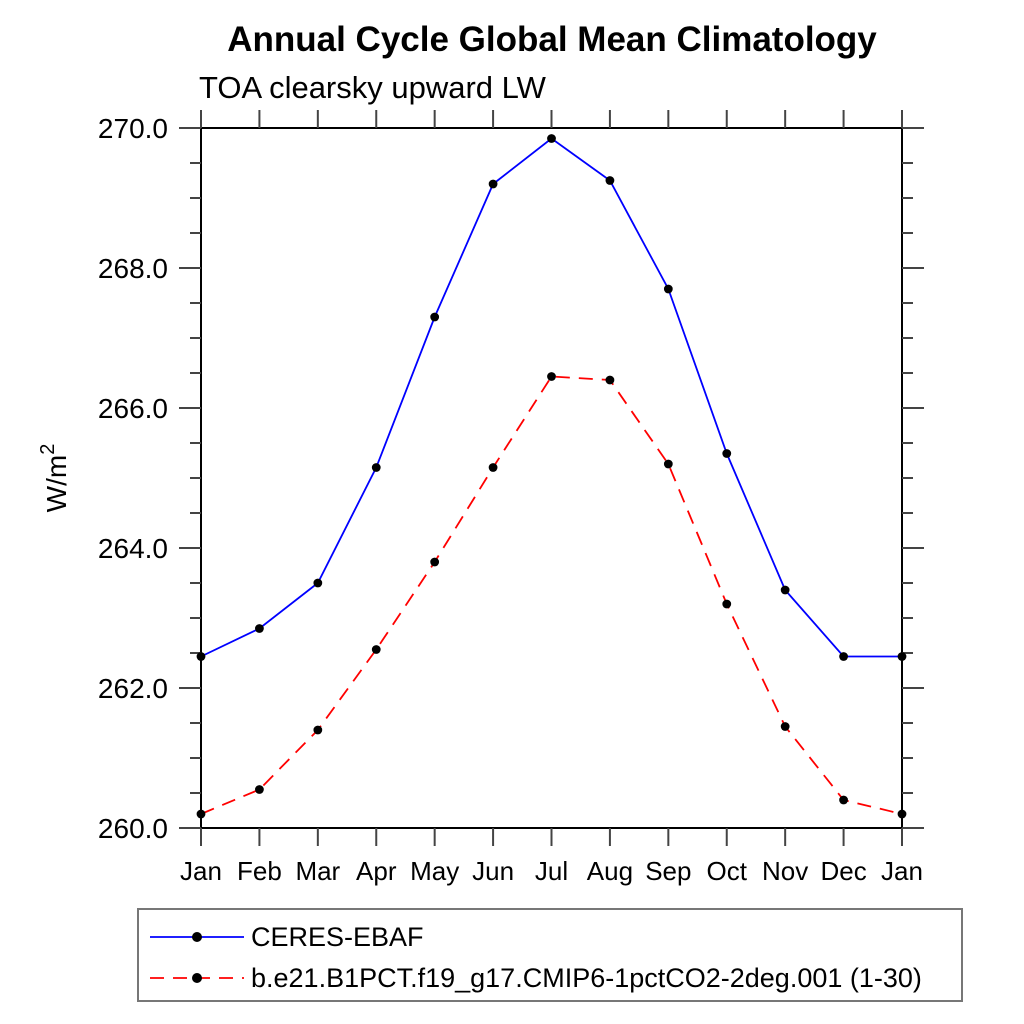 Image resolution: width=1024 pixels, height=1024 pixels. What do you see at coordinates (133, 128) in the screenshot?
I see `y-tick-label: 270.0` at bounding box center [133, 128].